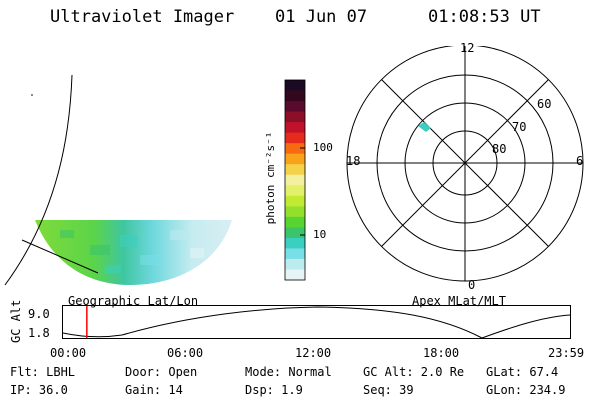 This screenshot has width=600, height=400. Describe the element at coordinates (544, 104) in the screenshot. I see `lat-label-60: 60` at that location.